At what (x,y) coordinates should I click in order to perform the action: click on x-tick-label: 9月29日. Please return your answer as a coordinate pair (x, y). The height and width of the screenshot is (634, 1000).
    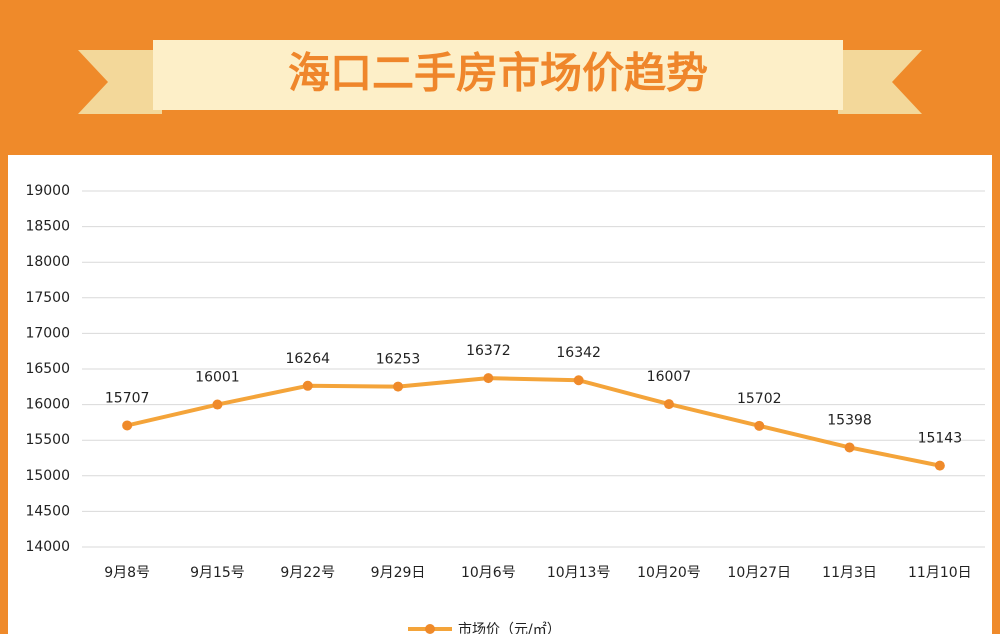
    Looking at the image, I should click on (398, 573).